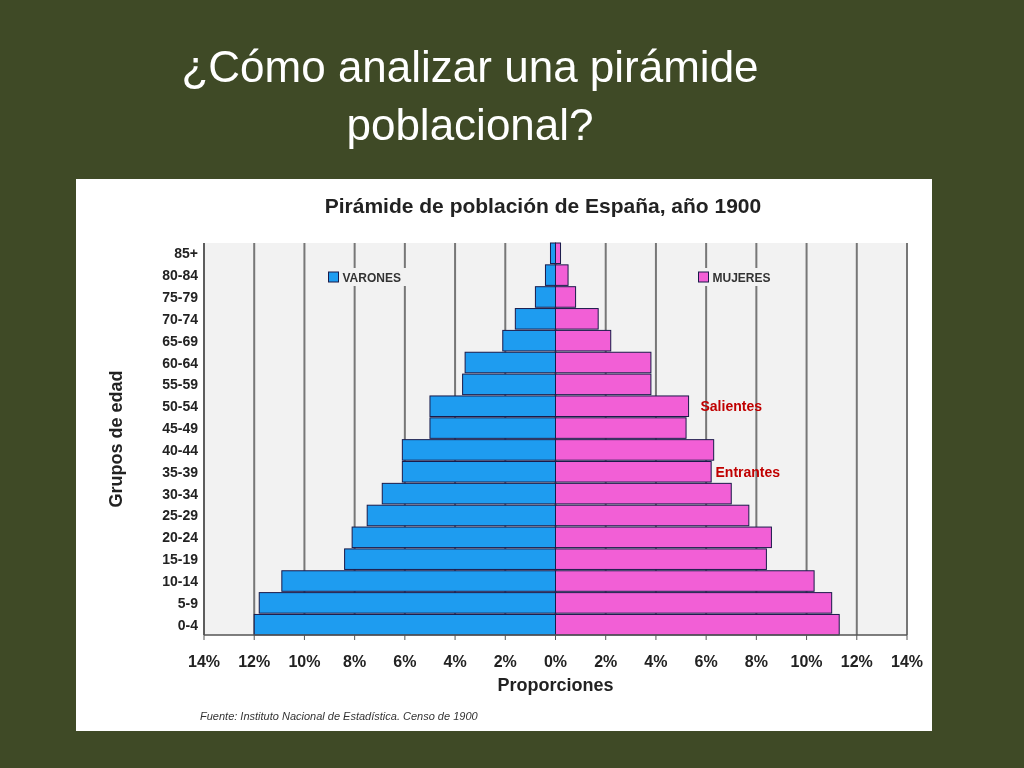  What do you see at coordinates (555, 685) in the screenshot?
I see `x-axis-title: Proporciones` at bounding box center [555, 685].